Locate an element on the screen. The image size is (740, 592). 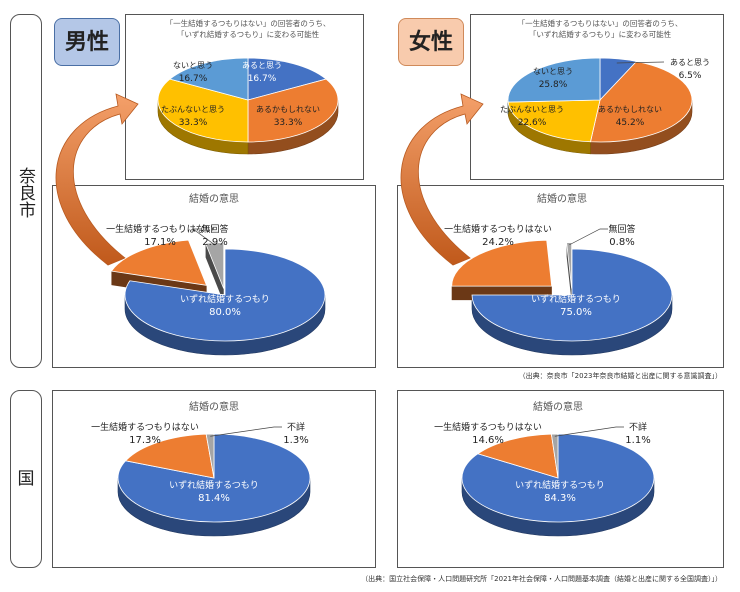
slice-value-nara-male-possibility-0: 16.7% is located at coordinates (262, 79).